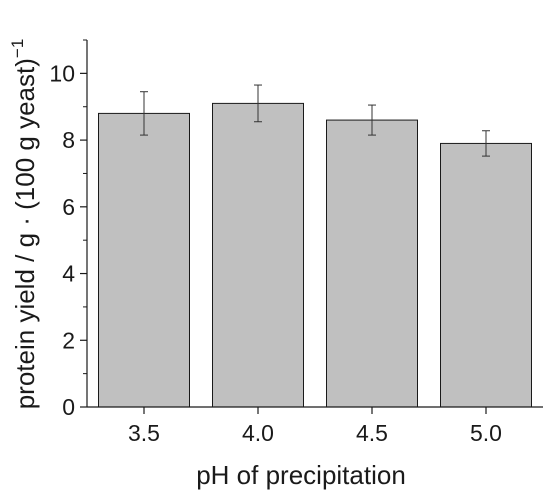 The width and height of the screenshot is (550, 498). I want to click on y-tick-label-8: 8, so click(68, 140).